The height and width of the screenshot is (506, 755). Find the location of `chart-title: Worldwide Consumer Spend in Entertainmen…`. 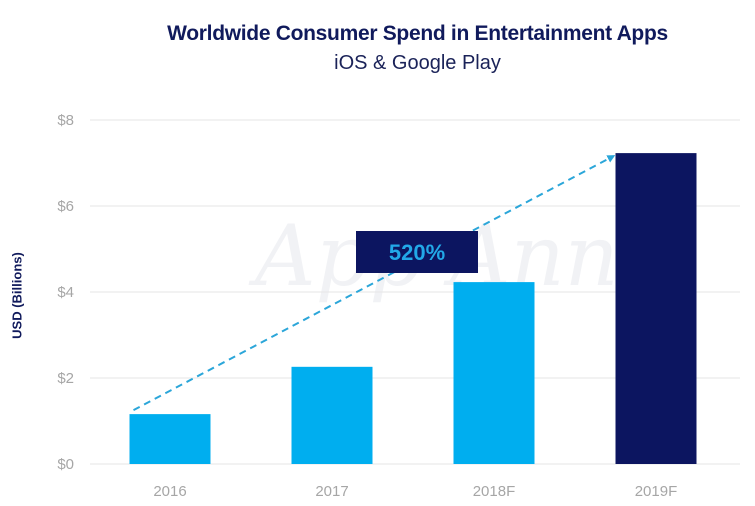

chart-title: Worldwide Consumer Spend in Entertainmen… is located at coordinates (417, 33).